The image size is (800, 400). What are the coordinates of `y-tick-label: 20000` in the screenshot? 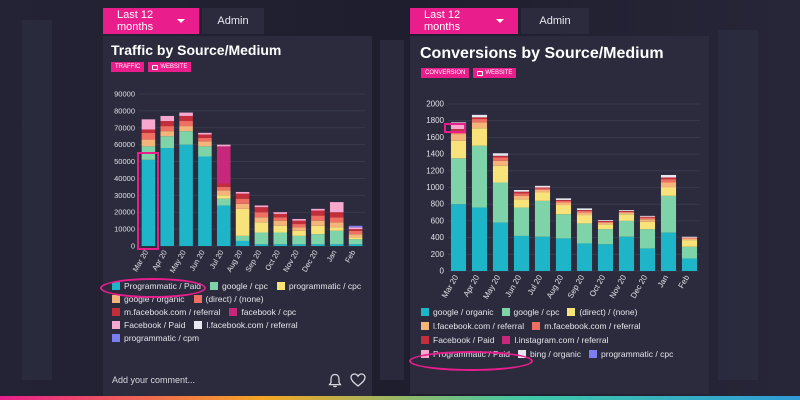 It's located at (124, 212).